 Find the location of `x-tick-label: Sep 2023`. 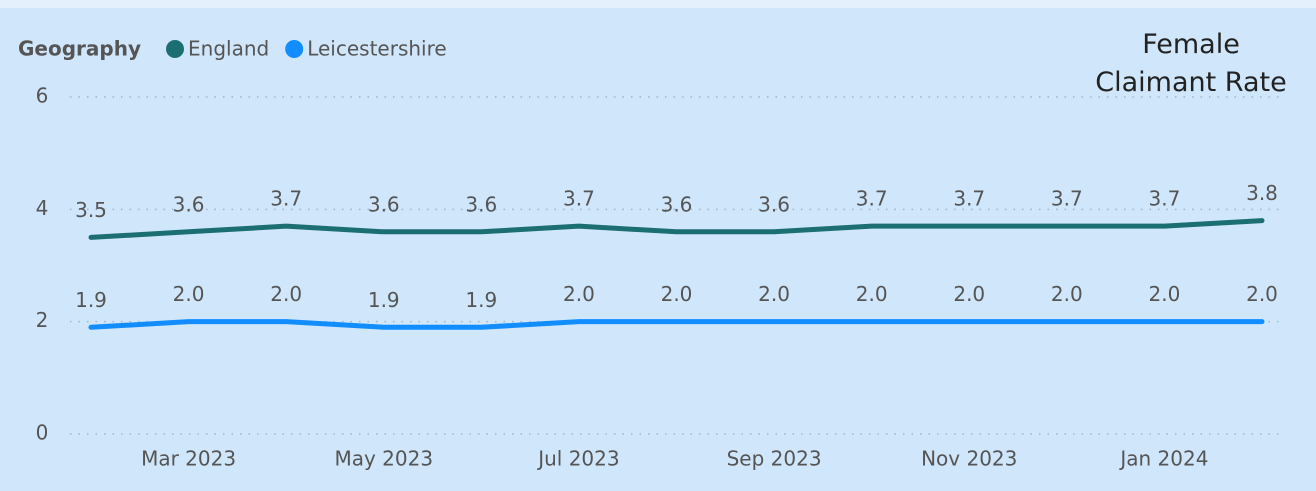

x-tick-label: Sep 2023 is located at coordinates (774, 459).